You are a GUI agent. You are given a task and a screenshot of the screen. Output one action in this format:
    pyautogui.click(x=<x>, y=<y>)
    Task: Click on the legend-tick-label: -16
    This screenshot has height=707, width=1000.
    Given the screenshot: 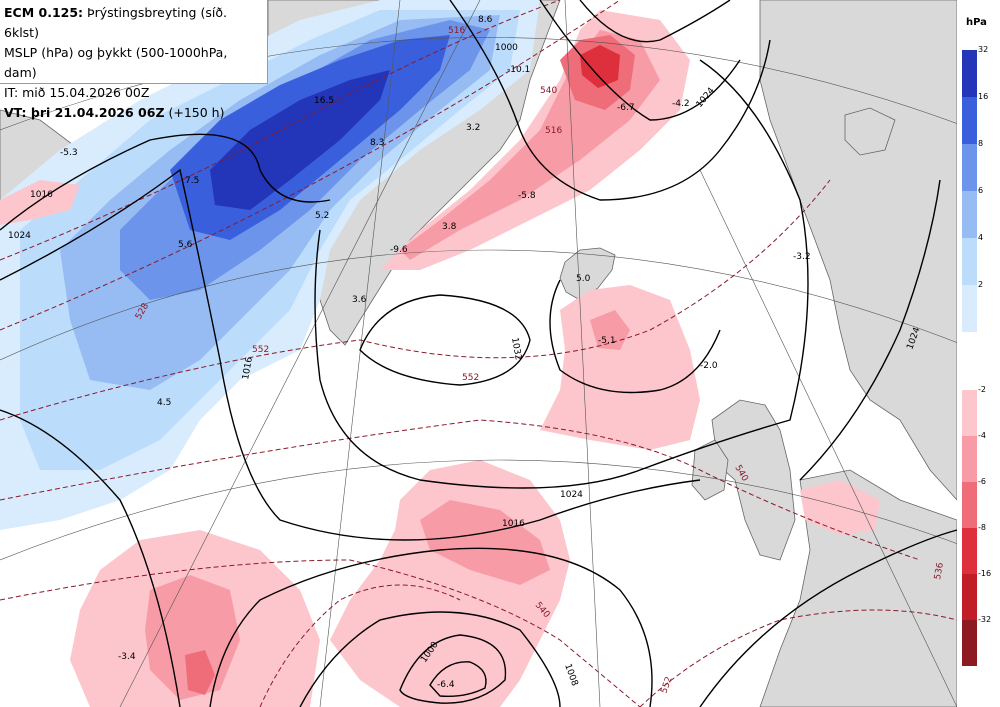 What is the action you would take?
    pyautogui.click(x=985, y=573)
    